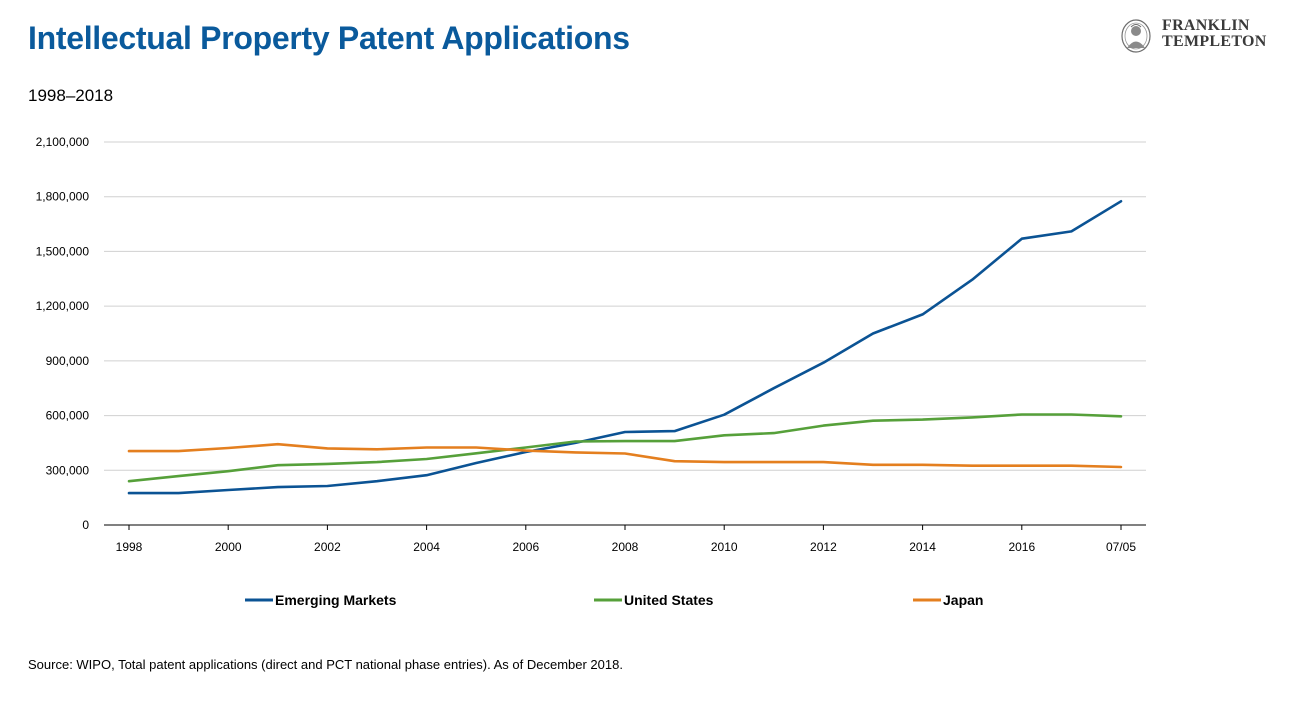 The image size is (1289, 701). Describe the element at coordinates (669, 600) in the screenshot. I see `legend-label: United States` at that location.